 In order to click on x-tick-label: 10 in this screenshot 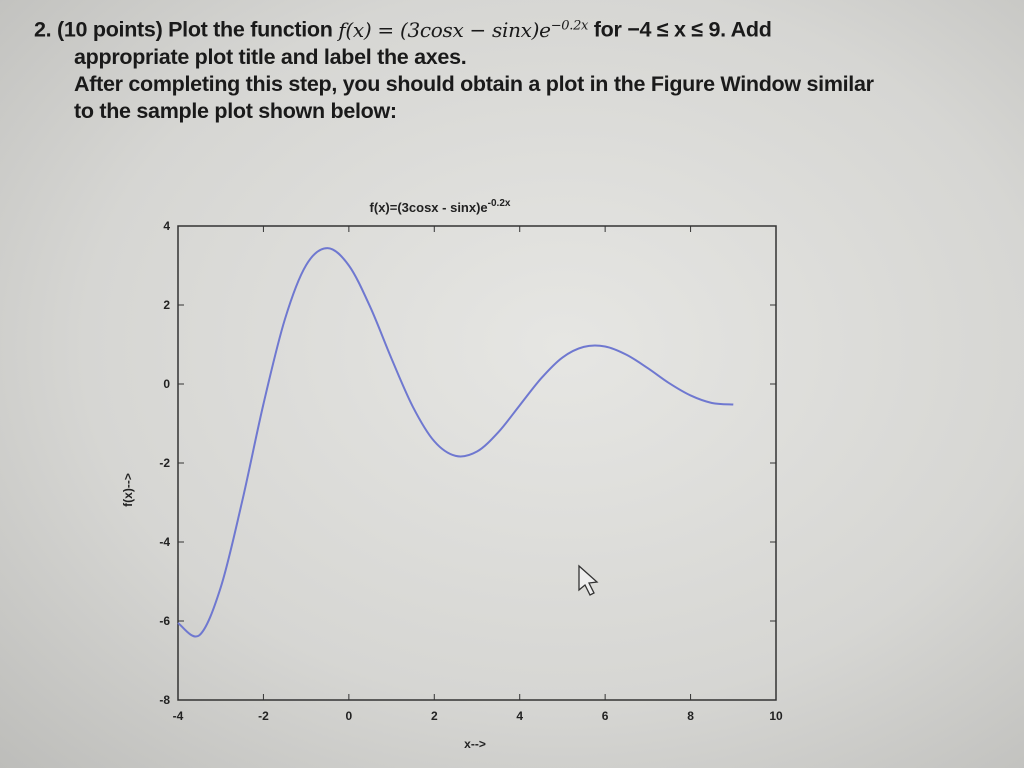, I will do `click(776, 716)`.